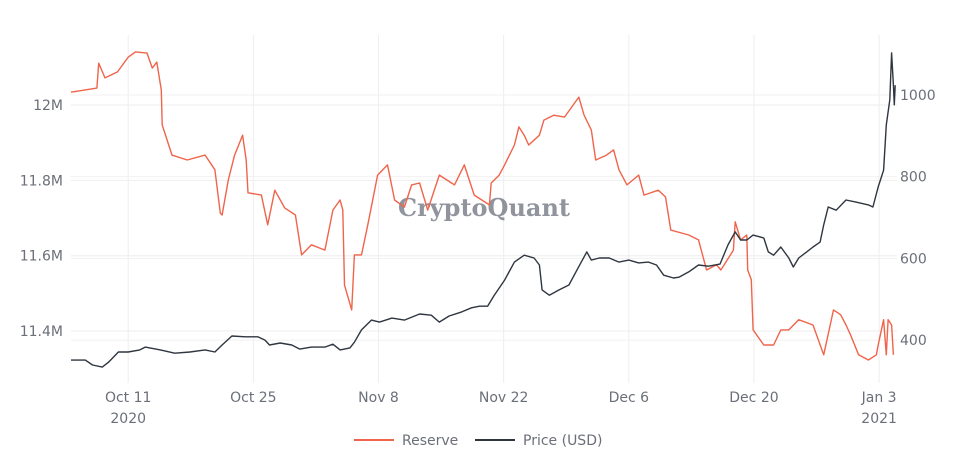 This screenshot has width=953, height=462. Describe the element at coordinates (562, 441) in the screenshot. I see `legend-label-price: Price (USD)` at that location.